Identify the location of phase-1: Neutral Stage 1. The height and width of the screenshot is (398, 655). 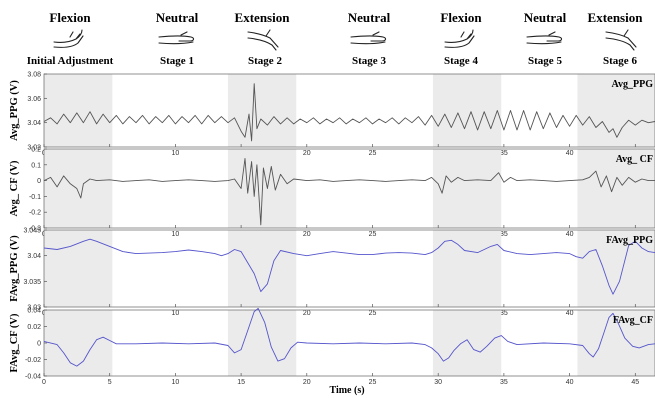
(177, 38).